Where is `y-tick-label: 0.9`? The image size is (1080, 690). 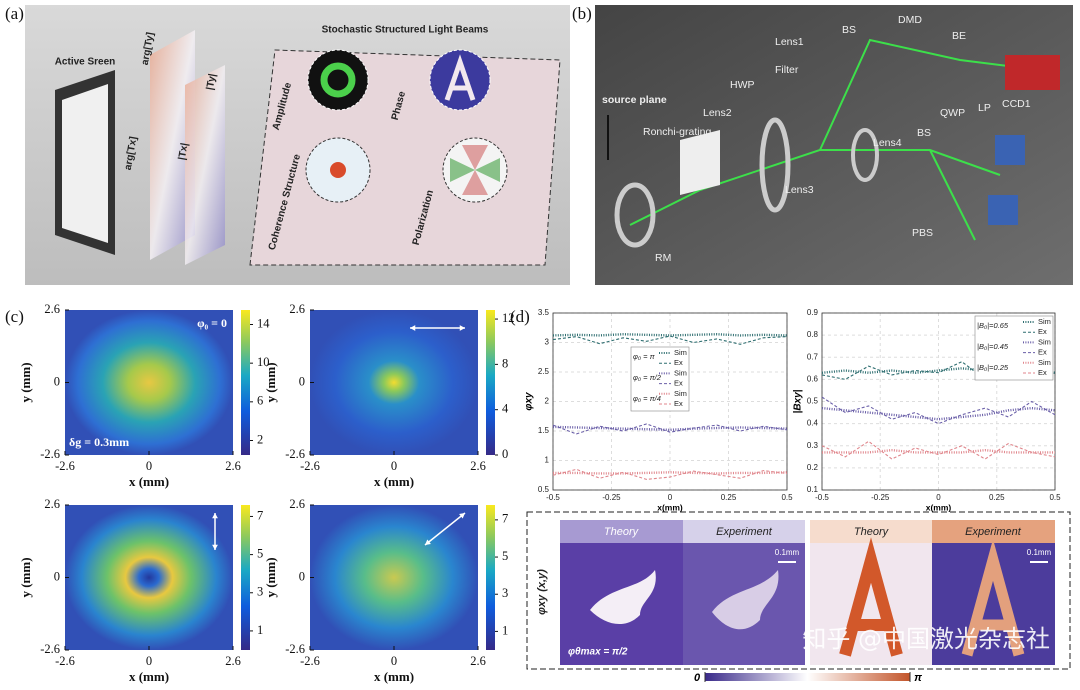 y-tick-label: 0.9 is located at coordinates (813, 312).